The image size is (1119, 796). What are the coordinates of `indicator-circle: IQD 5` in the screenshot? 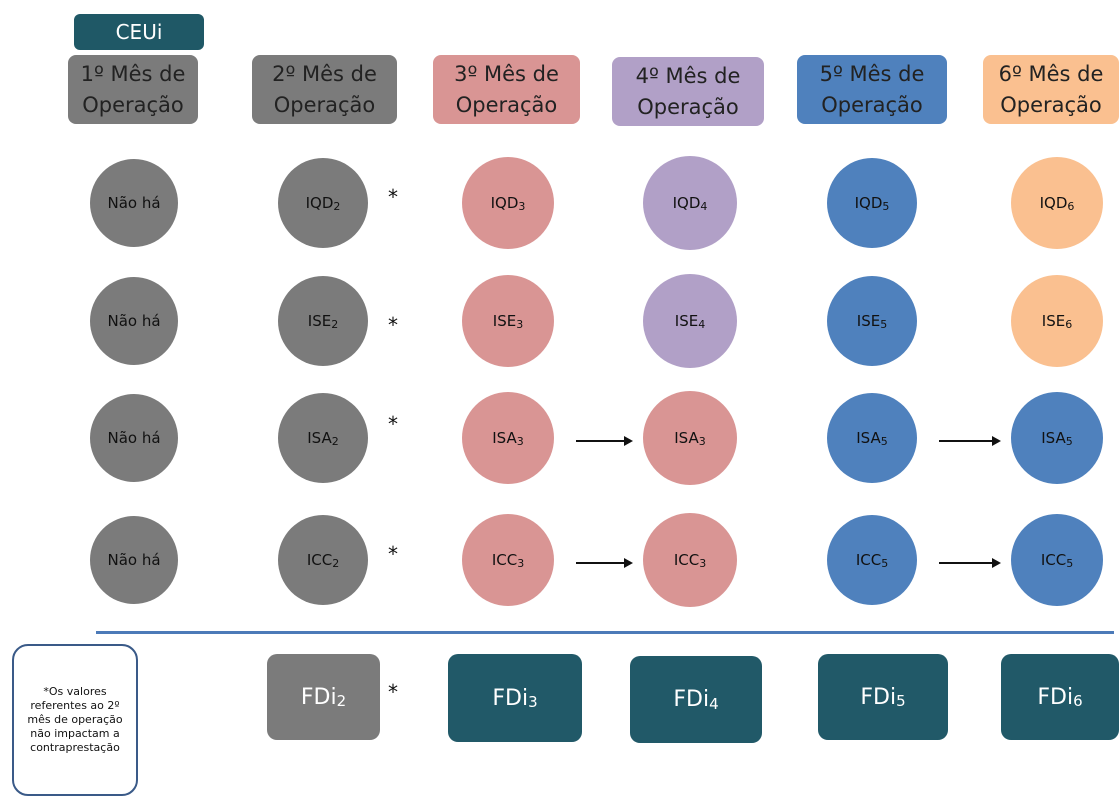 It's located at (872, 203).